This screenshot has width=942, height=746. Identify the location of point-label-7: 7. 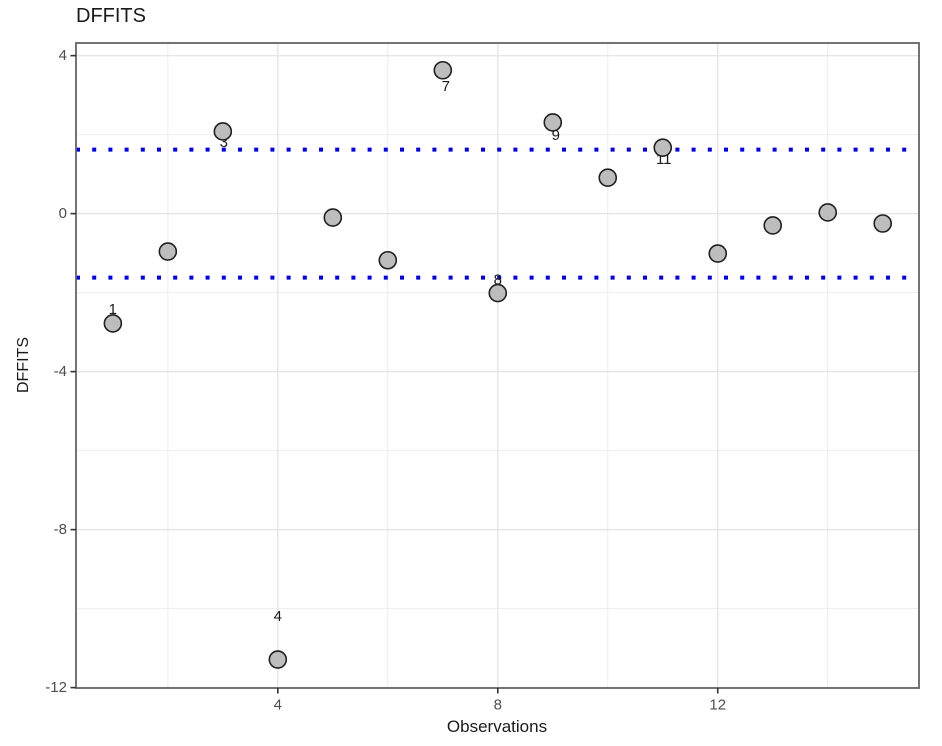
(446, 86).